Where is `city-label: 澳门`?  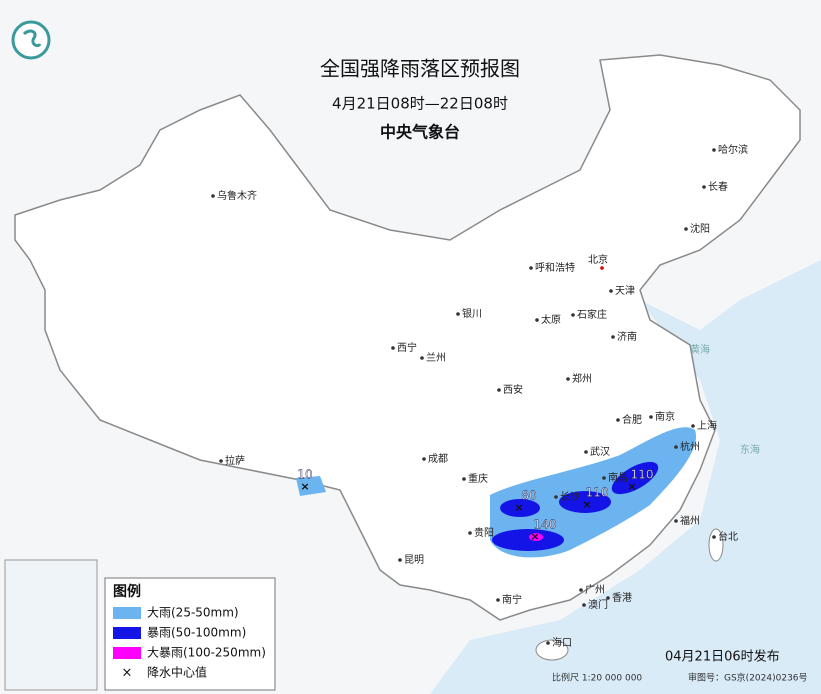 city-label: 澳门 is located at coordinates (598, 604).